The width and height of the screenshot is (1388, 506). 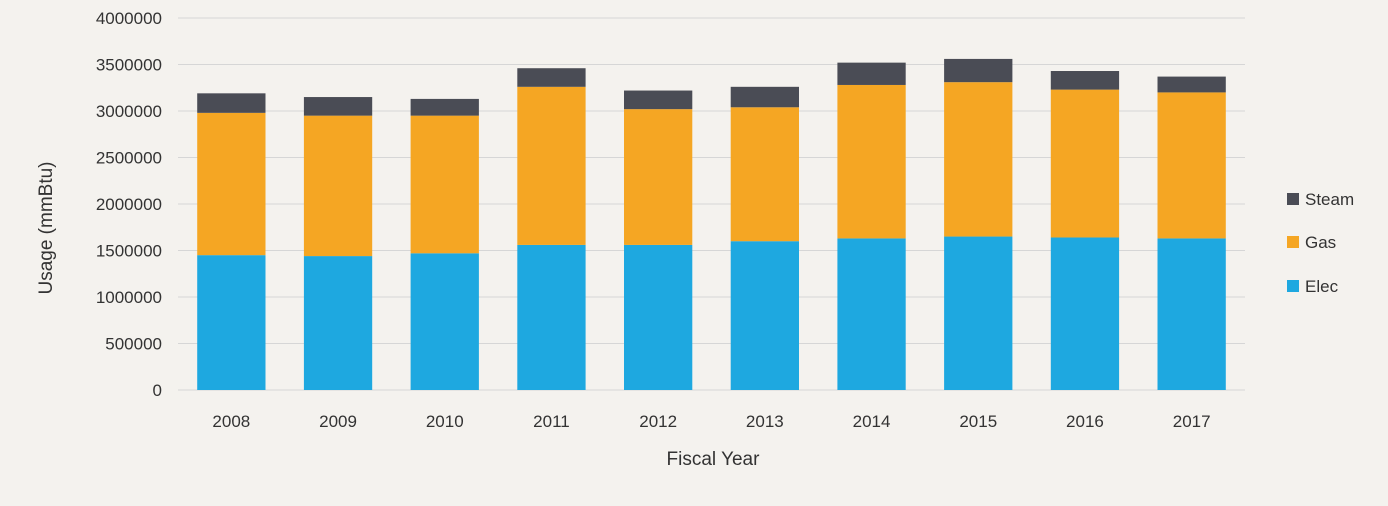 I want to click on legend-swatch-gas, so click(x=1293, y=242).